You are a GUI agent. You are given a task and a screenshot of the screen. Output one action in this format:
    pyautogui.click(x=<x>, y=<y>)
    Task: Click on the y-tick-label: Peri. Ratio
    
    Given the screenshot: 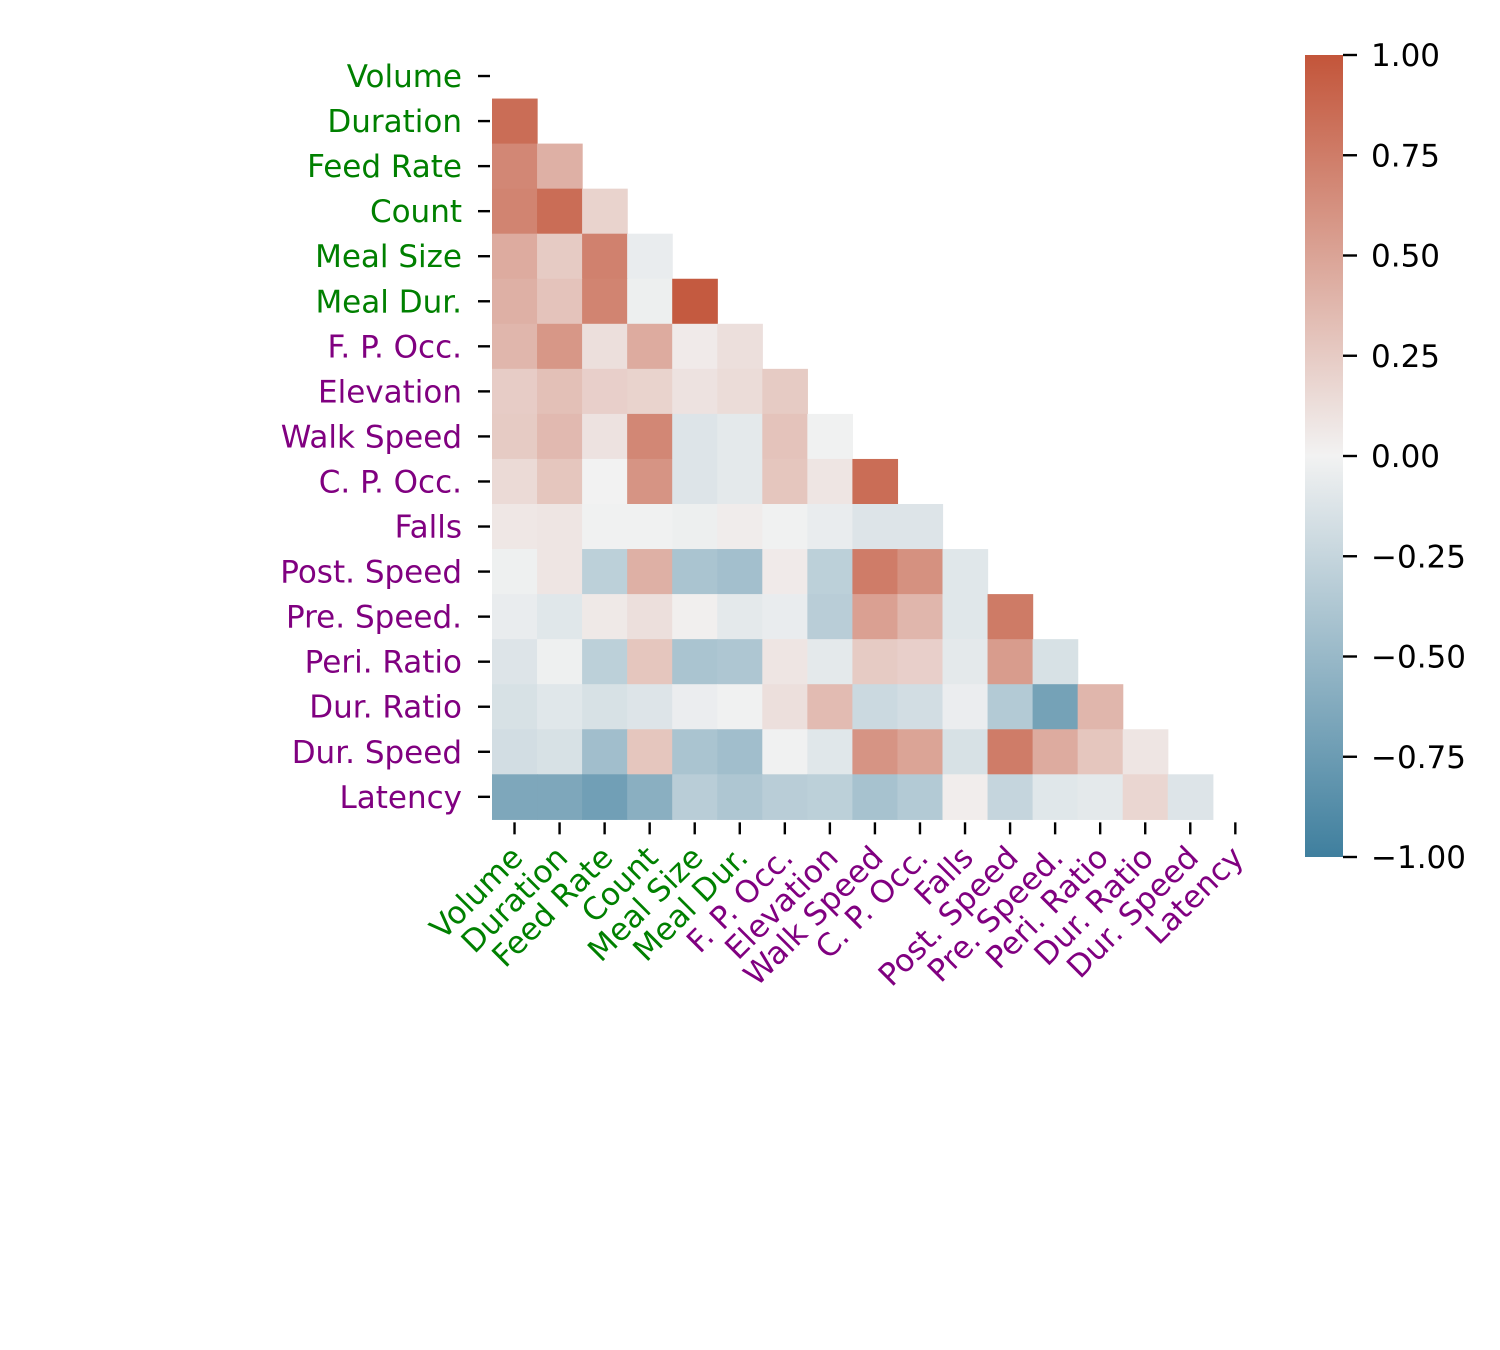 What is the action you would take?
    pyautogui.click(x=383, y=663)
    